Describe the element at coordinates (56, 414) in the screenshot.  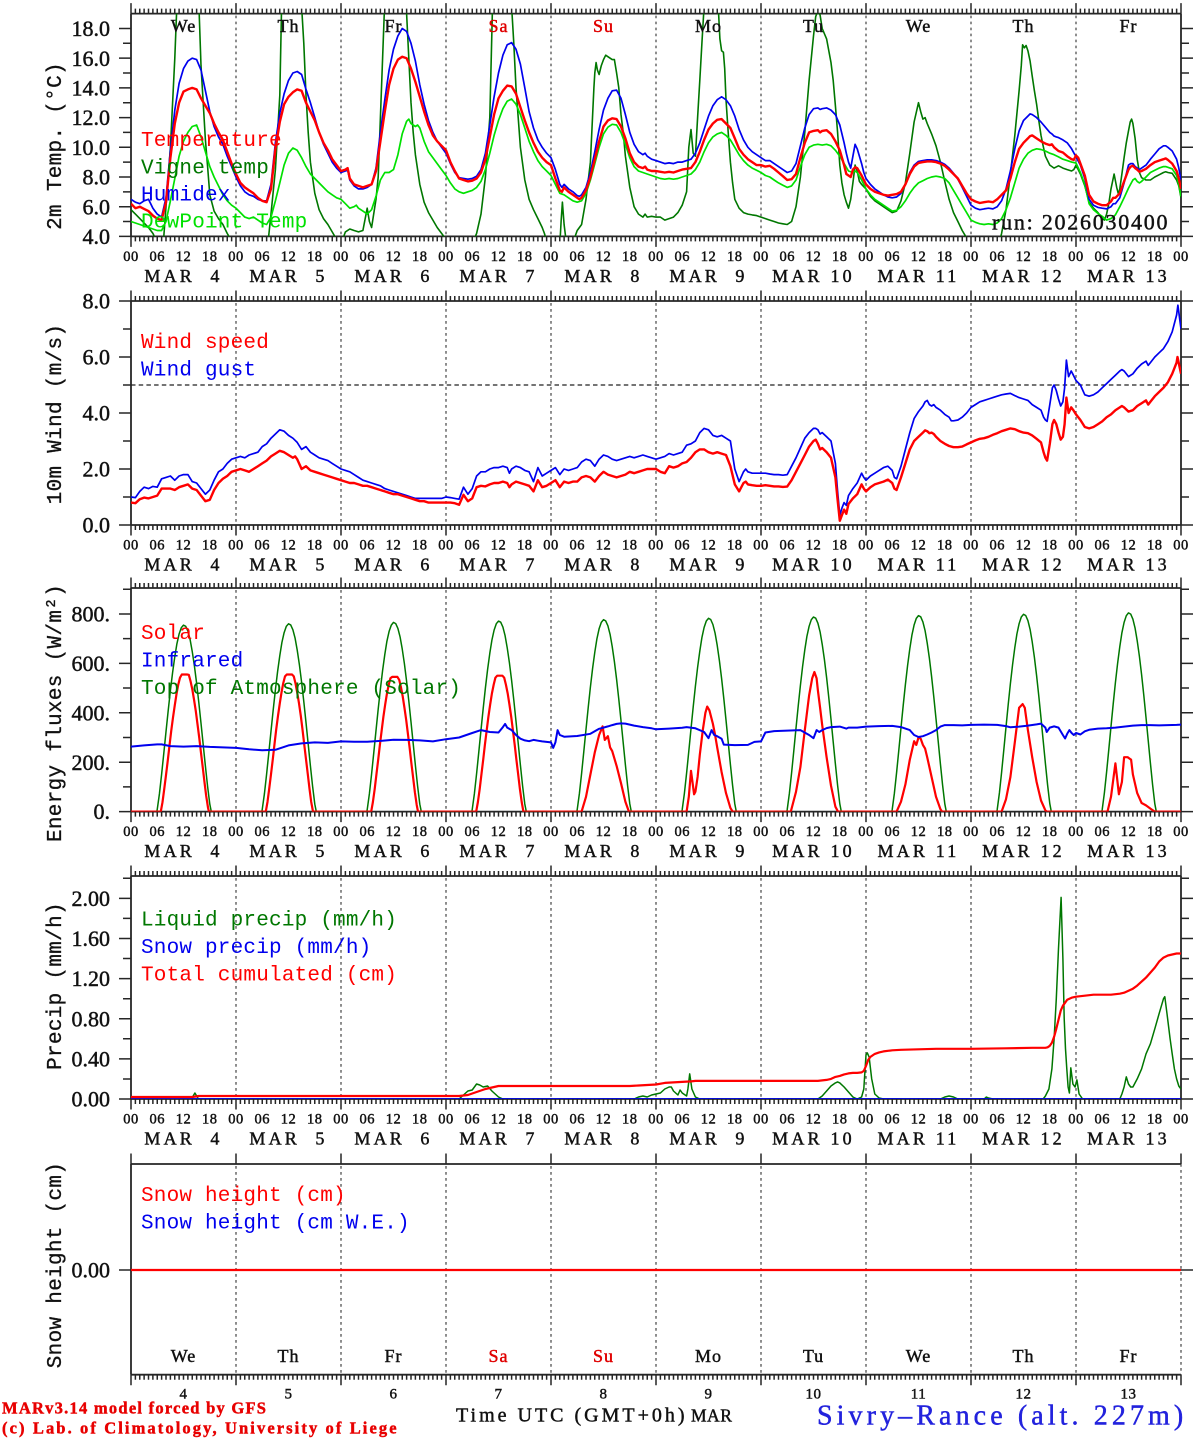
I see `svg-text: 10m Wind (m/s)` at that location.